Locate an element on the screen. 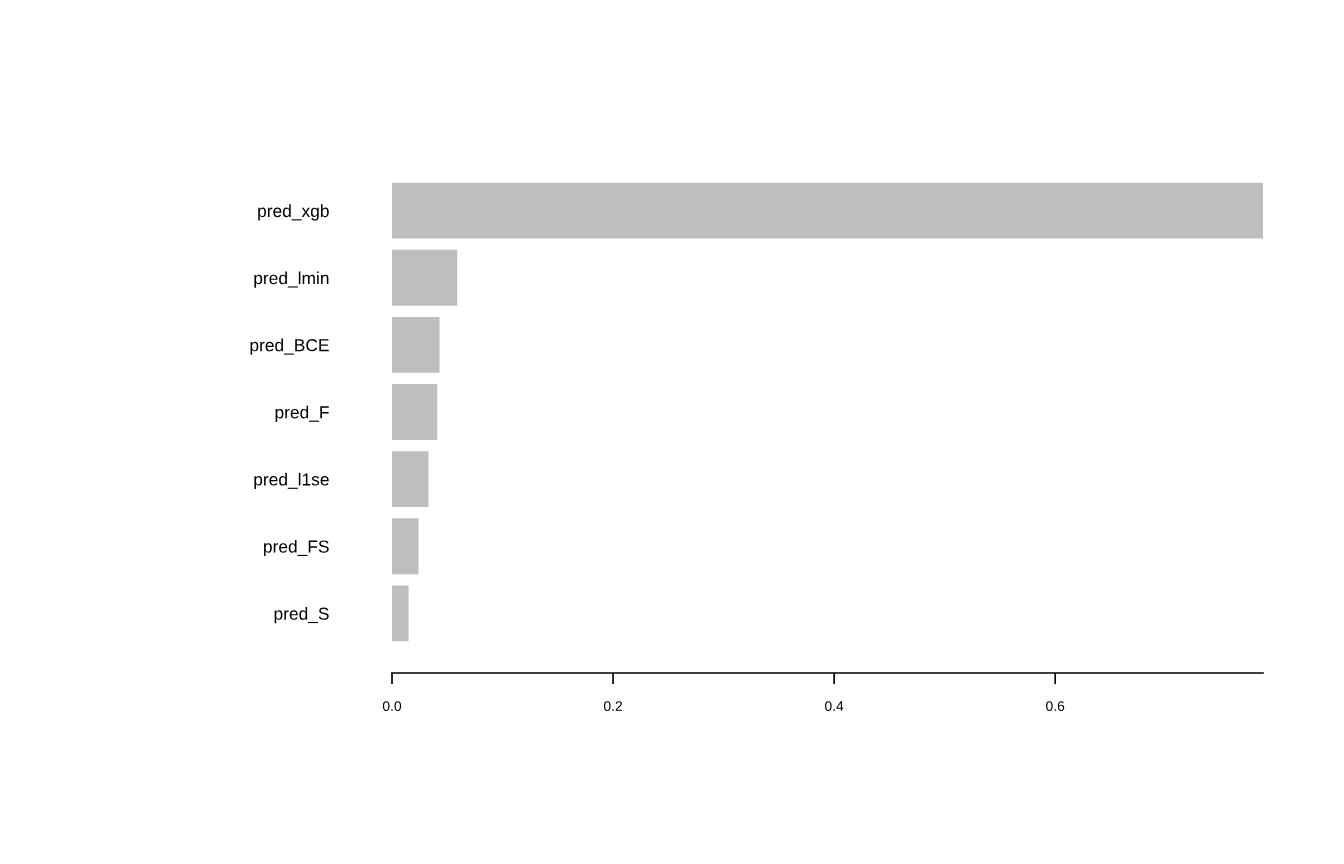 The height and width of the screenshot is (864, 1344). y-tick-label: pred_lmin is located at coordinates (291, 279).